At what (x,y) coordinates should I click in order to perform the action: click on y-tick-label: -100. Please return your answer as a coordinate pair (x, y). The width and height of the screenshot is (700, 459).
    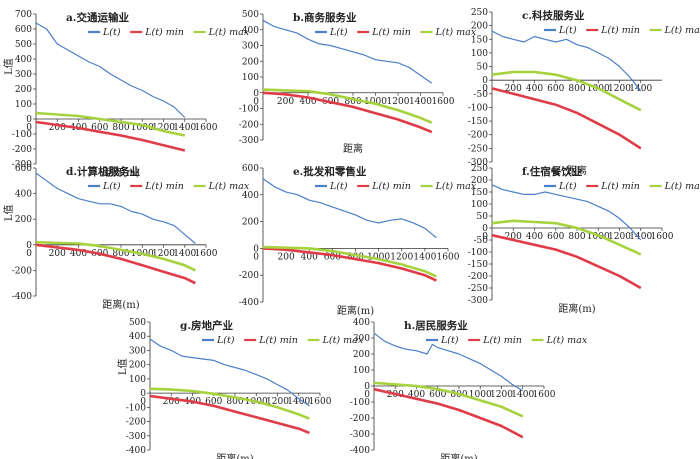
    Looking at the image, I should click on (360, 403).